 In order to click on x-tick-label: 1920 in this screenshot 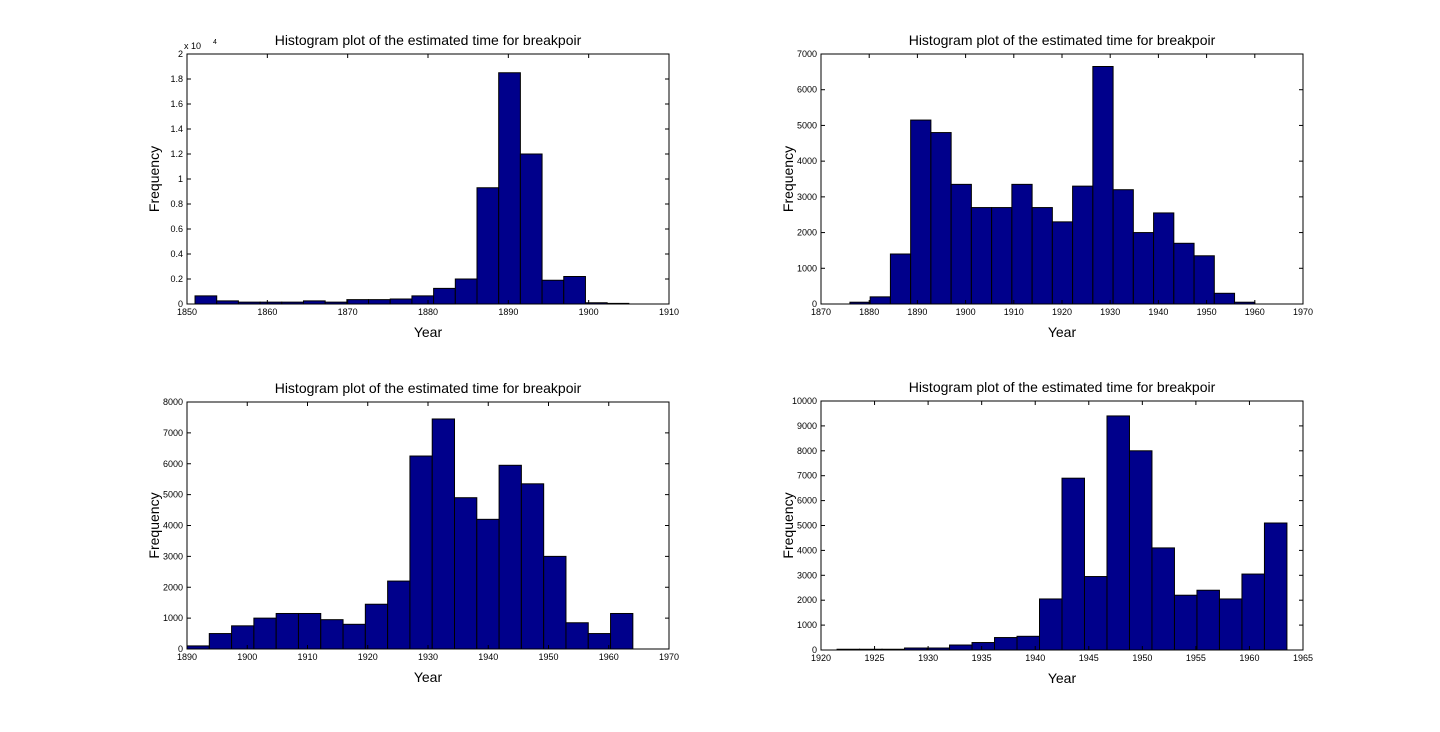, I will do `click(1062, 312)`.